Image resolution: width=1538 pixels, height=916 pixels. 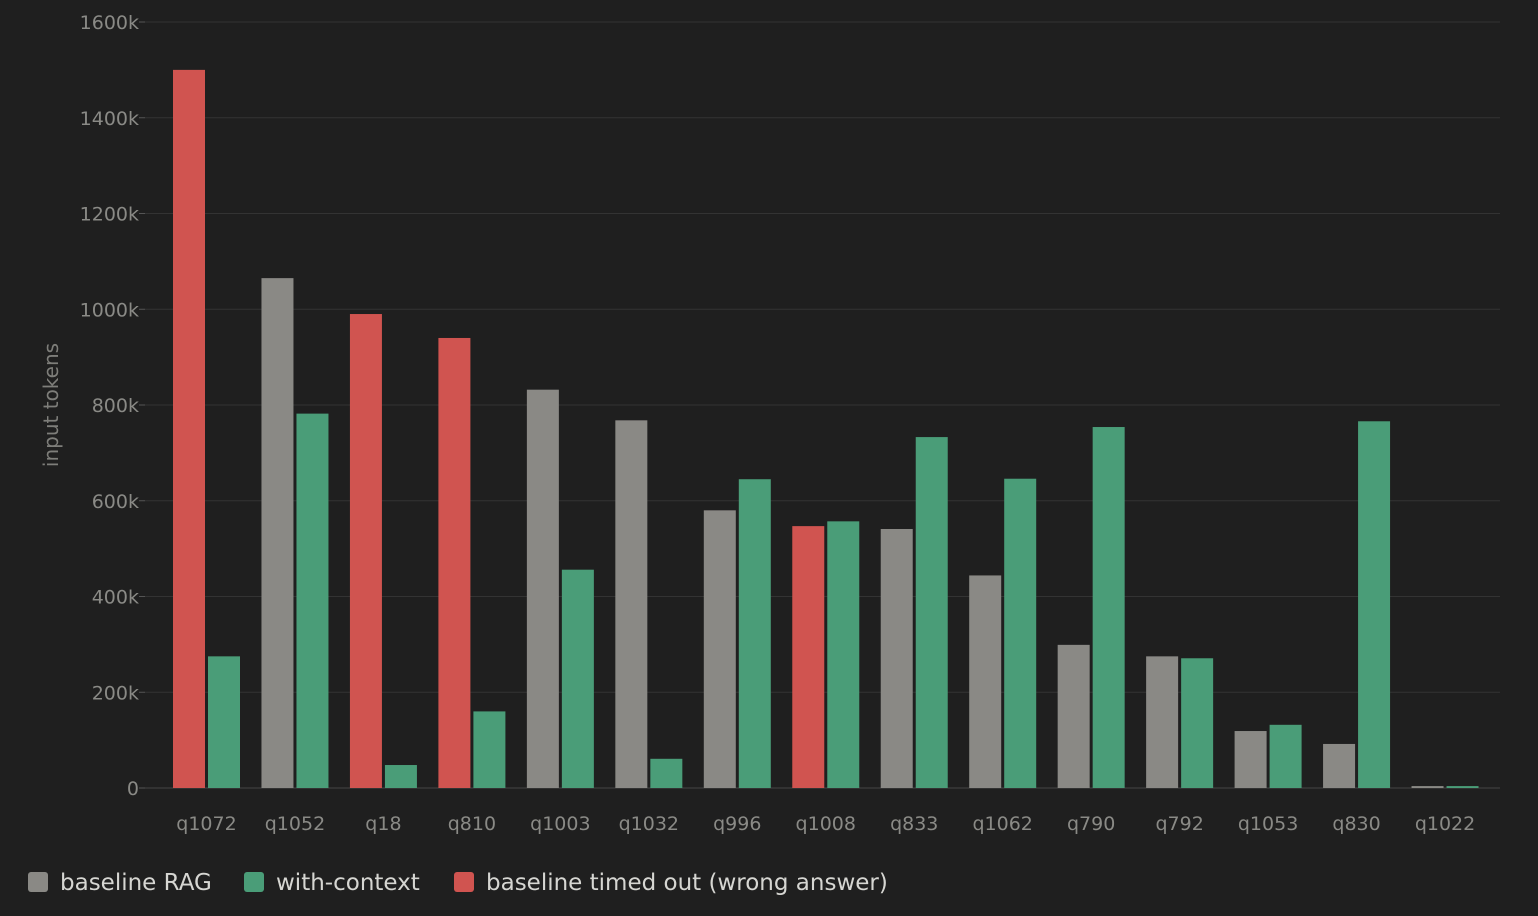 I want to click on x-tick-label: q1032, so click(x=649, y=824).